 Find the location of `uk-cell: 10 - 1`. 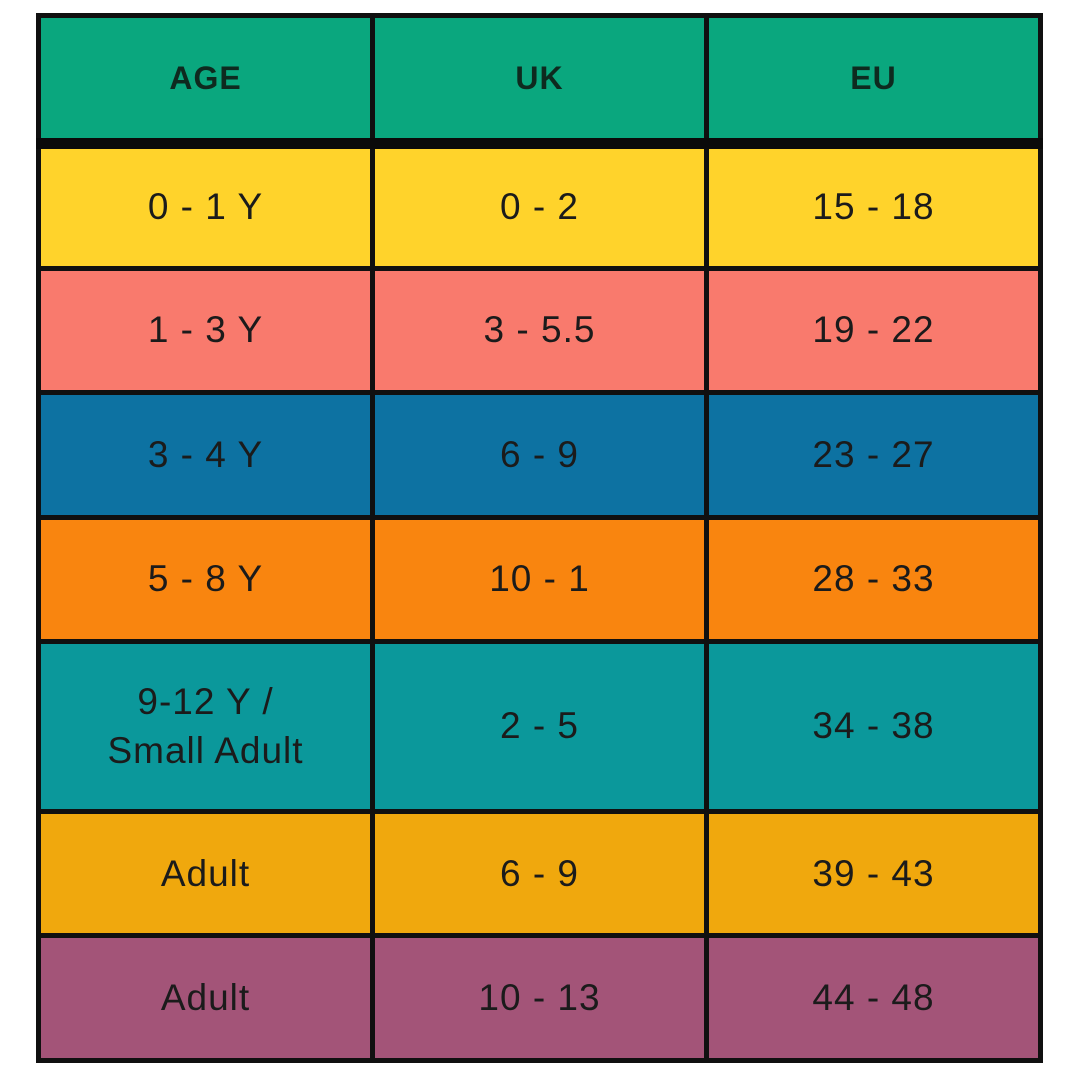

uk-cell: 10 - 1 is located at coordinates (539, 579).